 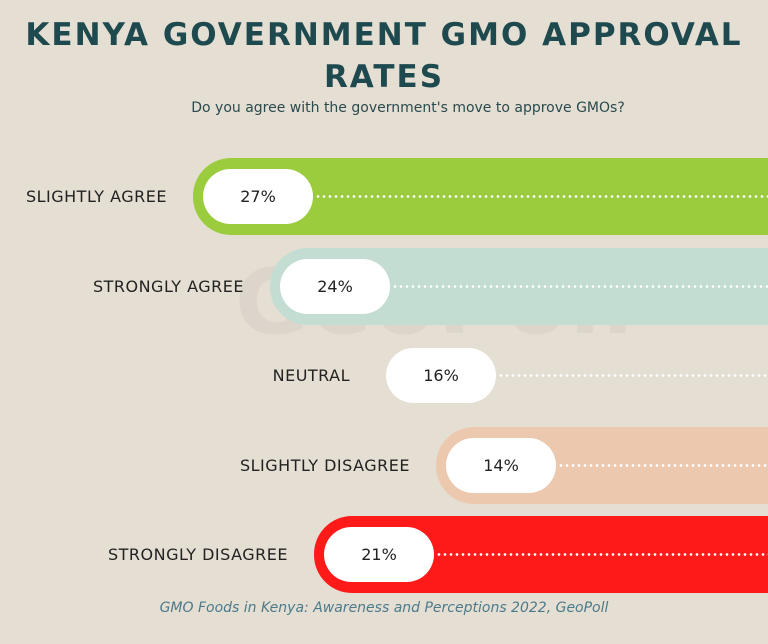 I want to click on category-label: STRONGLY DISAGREE, so click(x=197, y=554).